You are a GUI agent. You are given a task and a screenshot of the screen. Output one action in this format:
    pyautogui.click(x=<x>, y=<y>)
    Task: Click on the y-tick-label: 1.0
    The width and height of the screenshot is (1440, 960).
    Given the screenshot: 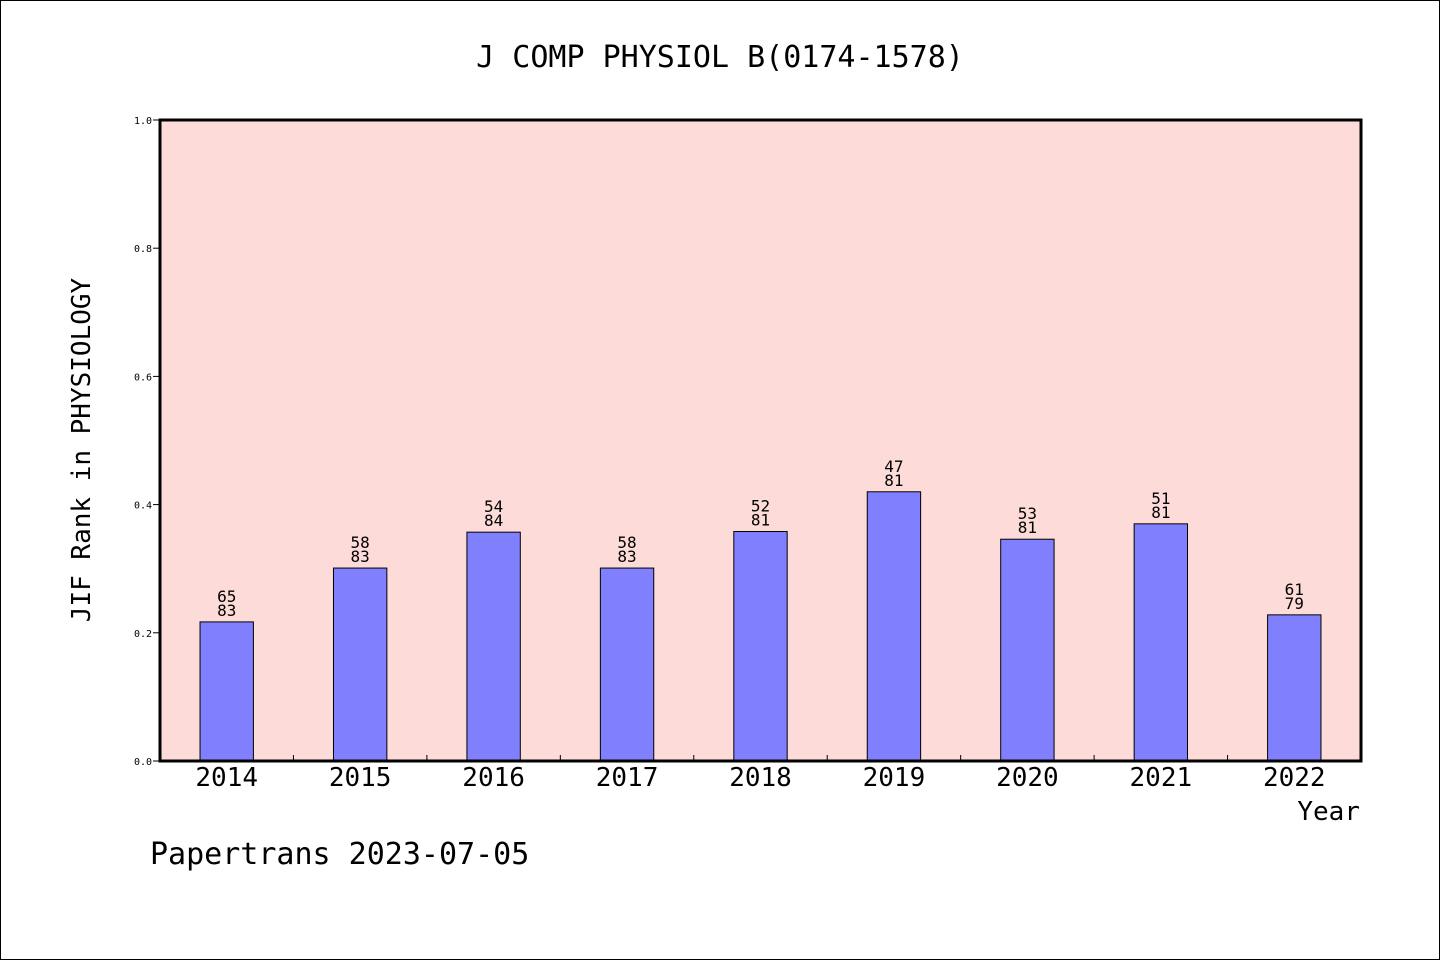 What is the action you would take?
    pyautogui.click(x=143, y=121)
    